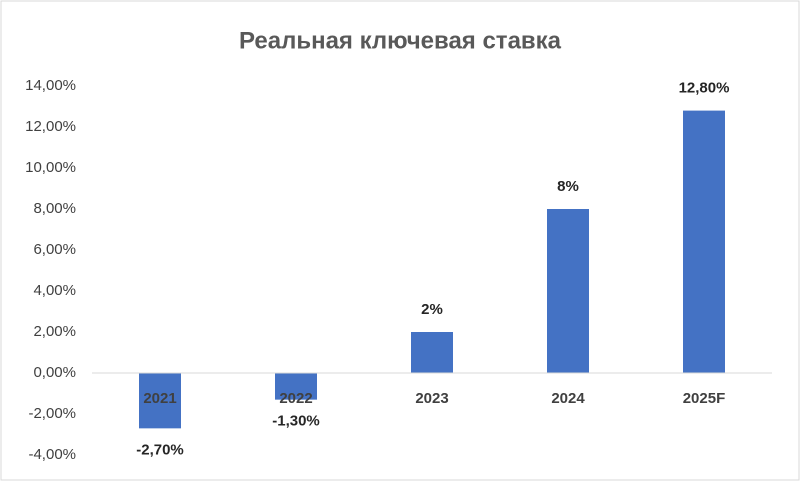 The height and width of the screenshot is (481, 800). What do you see at coordinates (54, 331) in the screenshot?
I see `y-tick-label: 2,00%` at bounding box center [54, 331].